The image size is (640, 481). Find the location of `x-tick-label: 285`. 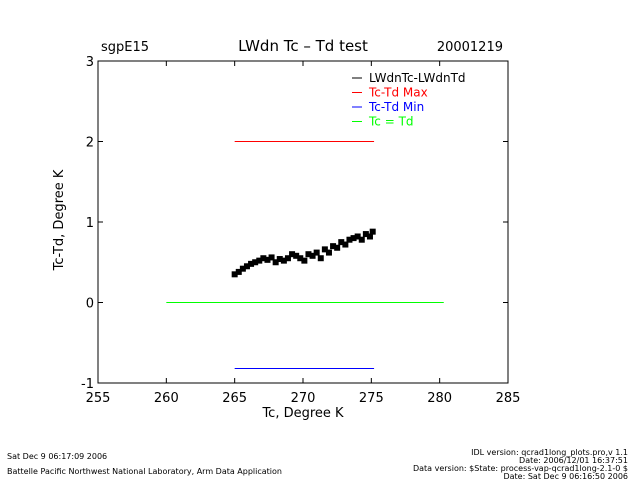

x-tick-label: 285 is located at coordinates (508, 398).